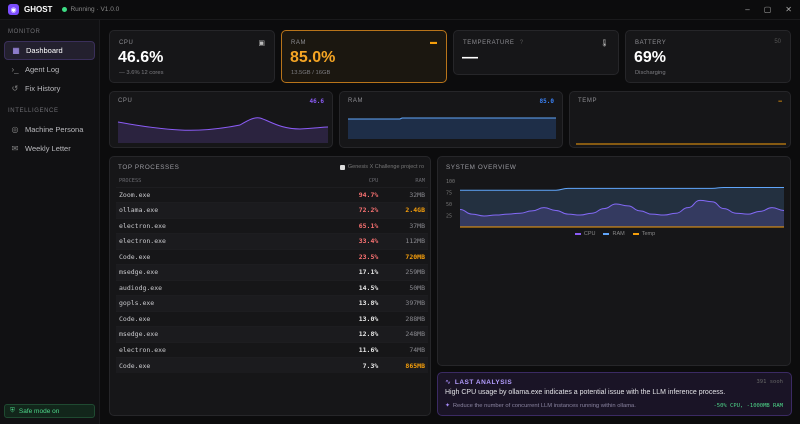 The height and width of the screenshot is (424, 800). What do you see at coordinates (618, 234) in the screenshot?
I see `legend-label: RAM` at bounding box center [618, 234].